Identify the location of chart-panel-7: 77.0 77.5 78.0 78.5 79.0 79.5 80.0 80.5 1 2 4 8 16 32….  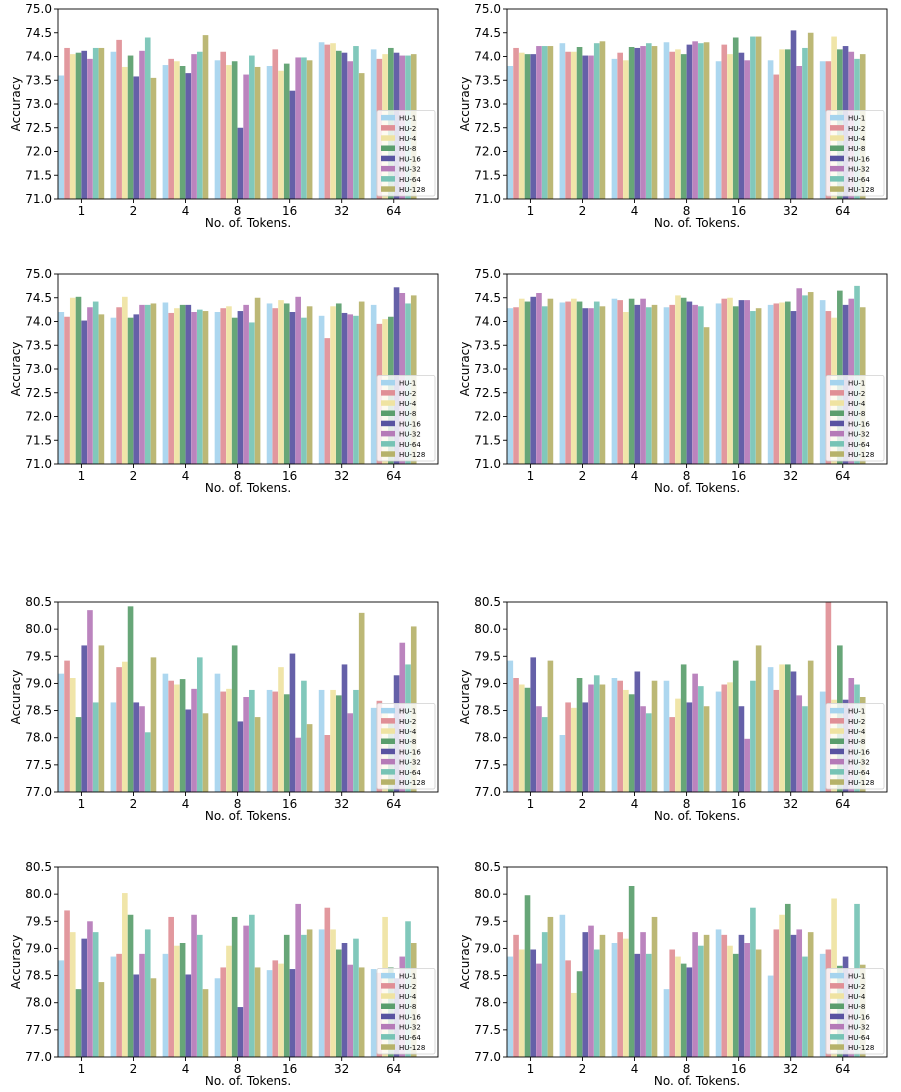
(224, 974).